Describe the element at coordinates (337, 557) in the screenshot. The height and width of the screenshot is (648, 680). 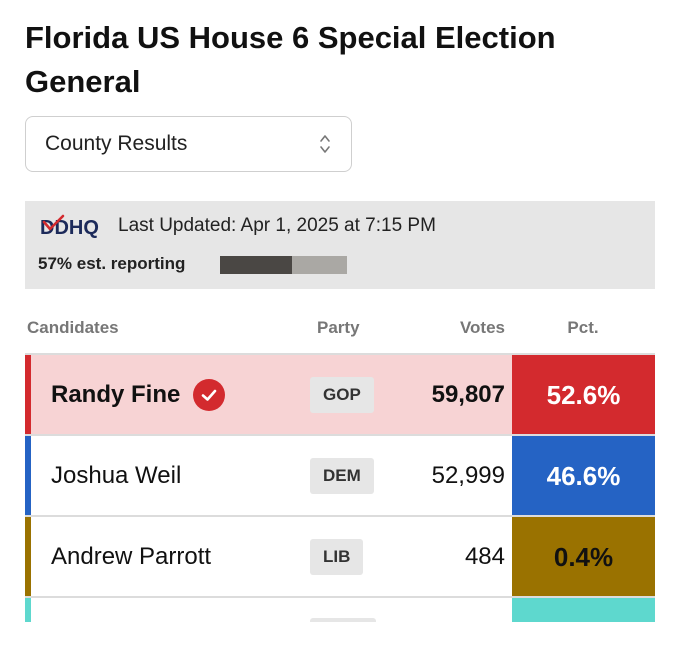
I see `party-badge: LIB` at that location.